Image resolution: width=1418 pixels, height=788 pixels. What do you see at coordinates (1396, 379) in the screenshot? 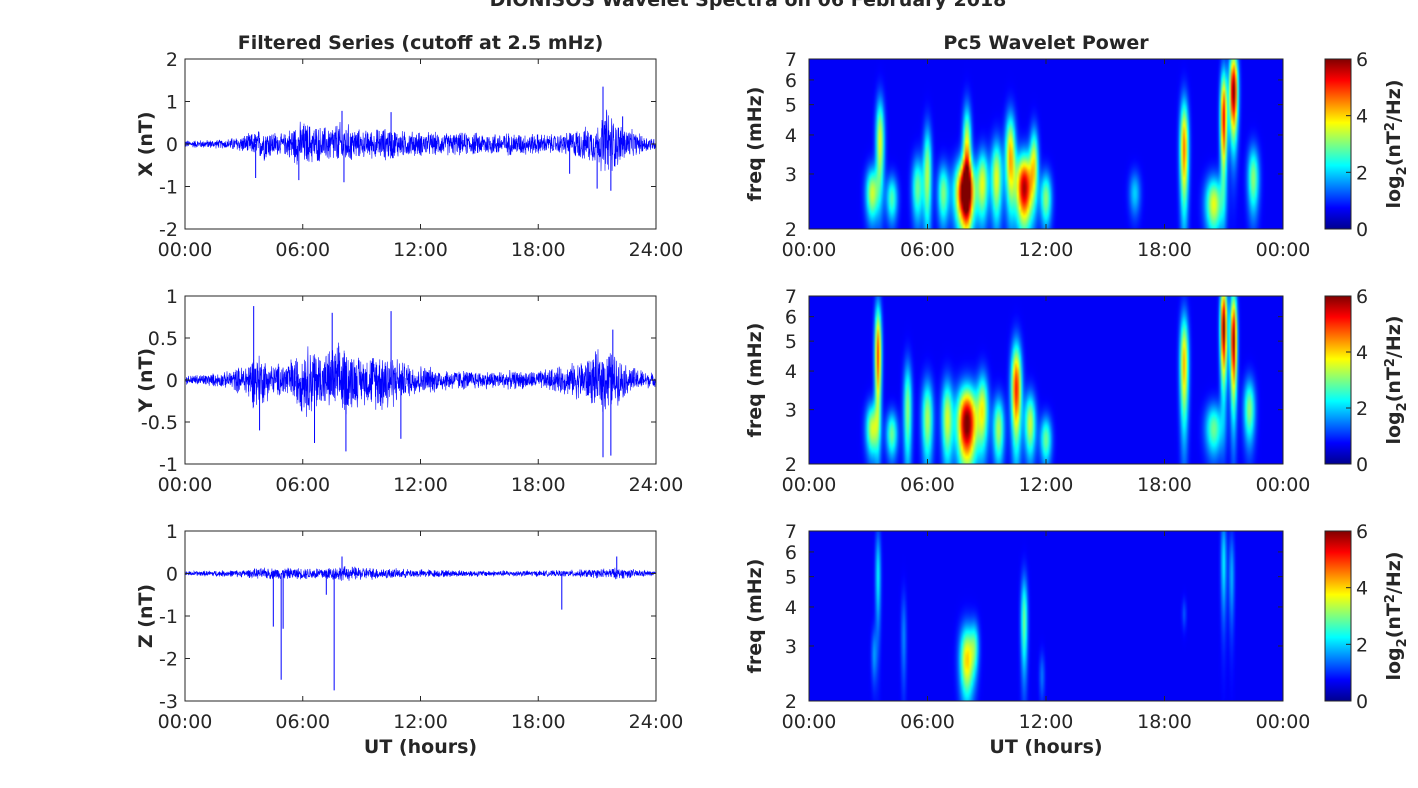
I see `colorbar-label: log2(nT2/Hz)` at bounding box center [1396, 379].